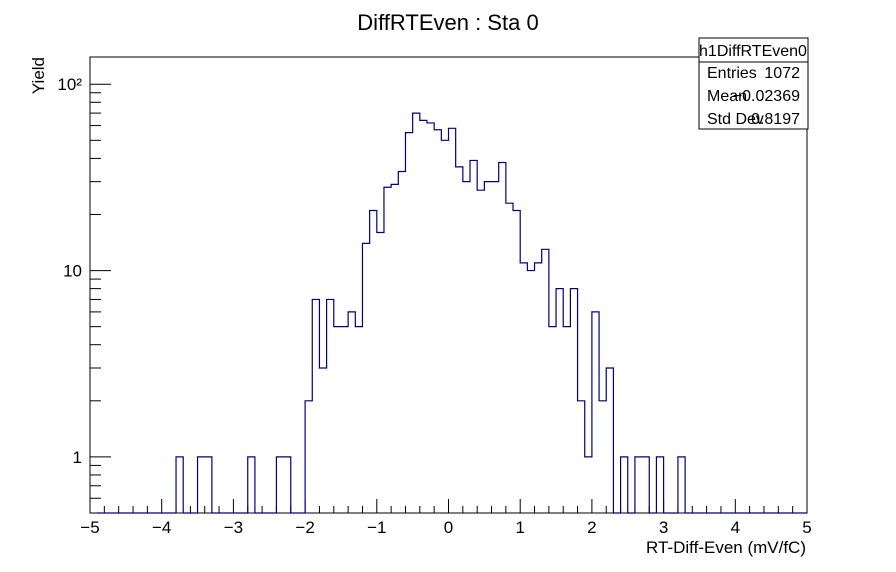 The width and height of the screenshot is (896, 572). Describe the element at coordinates (782, 73) in the screenshot. I see `stats-entries-value: 1072` at that location.